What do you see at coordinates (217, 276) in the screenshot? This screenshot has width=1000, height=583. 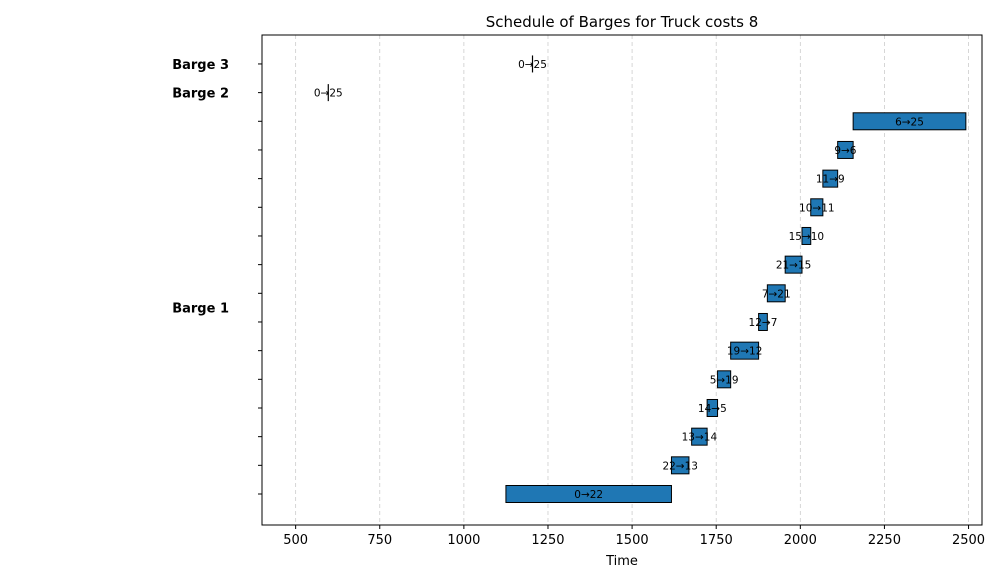 I see `y-axis: Barge 3 Barge 2 Barge 1` at bounding box center [217, 276].